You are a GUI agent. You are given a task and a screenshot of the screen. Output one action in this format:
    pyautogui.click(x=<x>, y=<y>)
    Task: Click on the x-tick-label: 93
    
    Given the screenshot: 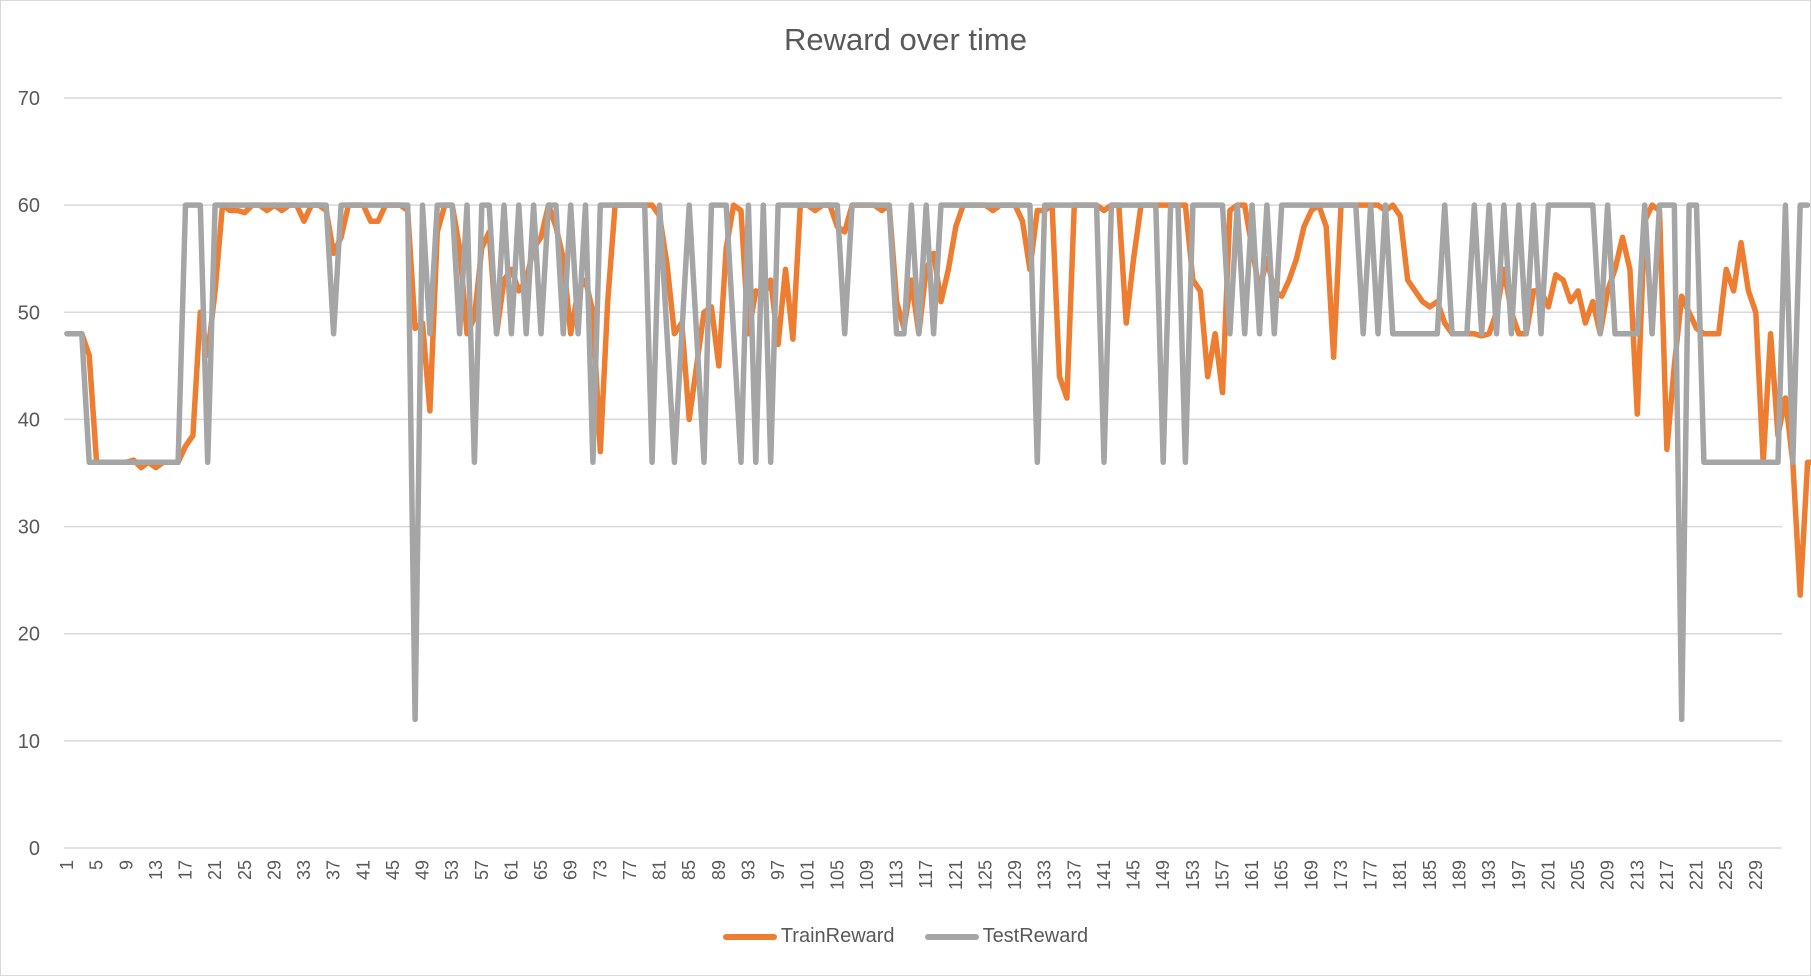 What is the action you would take?
    pyautogui.click(x=748, y=870)
    